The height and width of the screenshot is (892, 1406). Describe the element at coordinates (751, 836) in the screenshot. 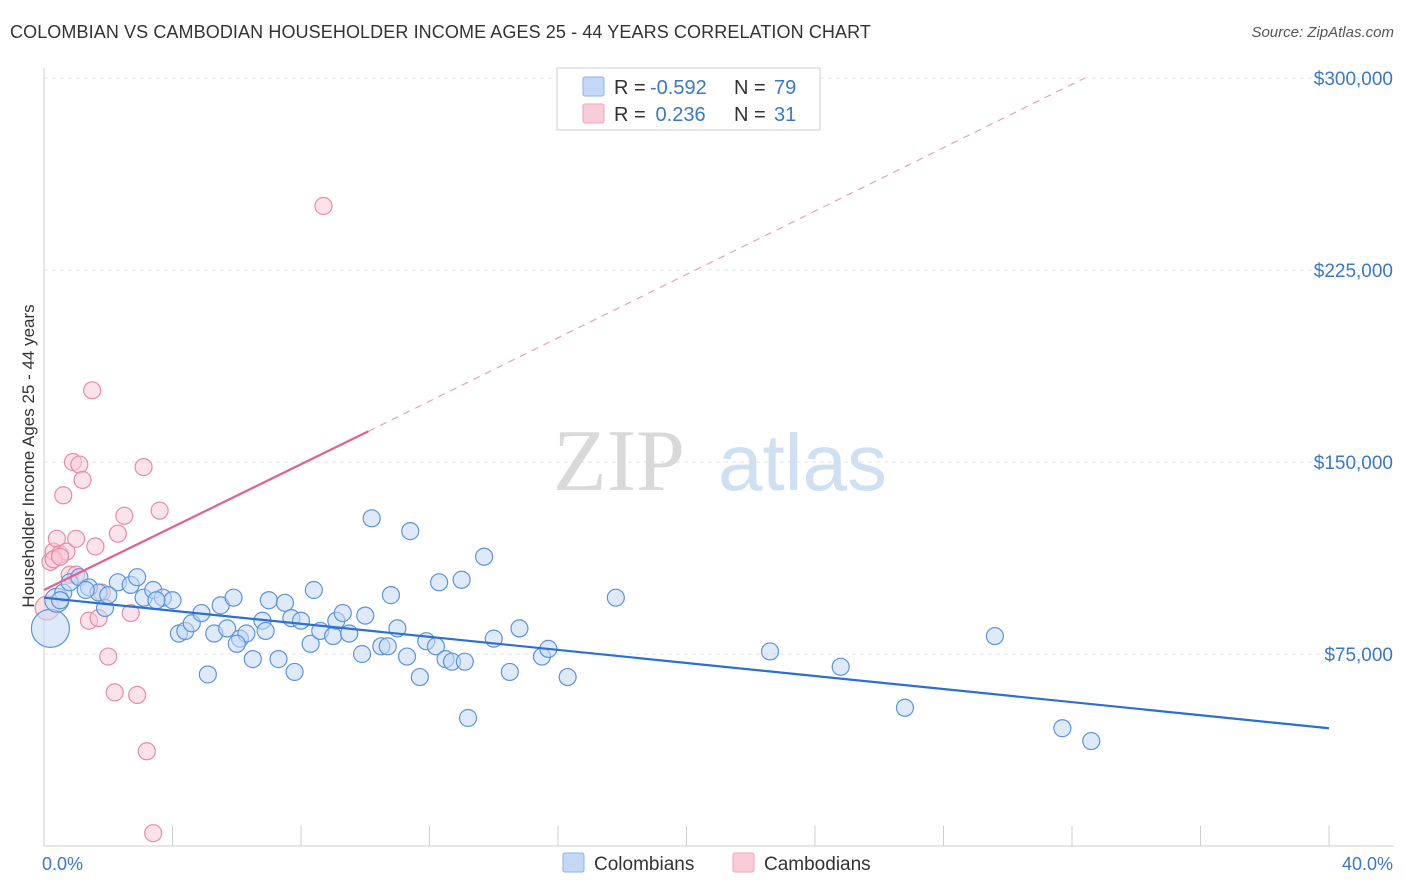

I see `x-tick-marks` at that location.